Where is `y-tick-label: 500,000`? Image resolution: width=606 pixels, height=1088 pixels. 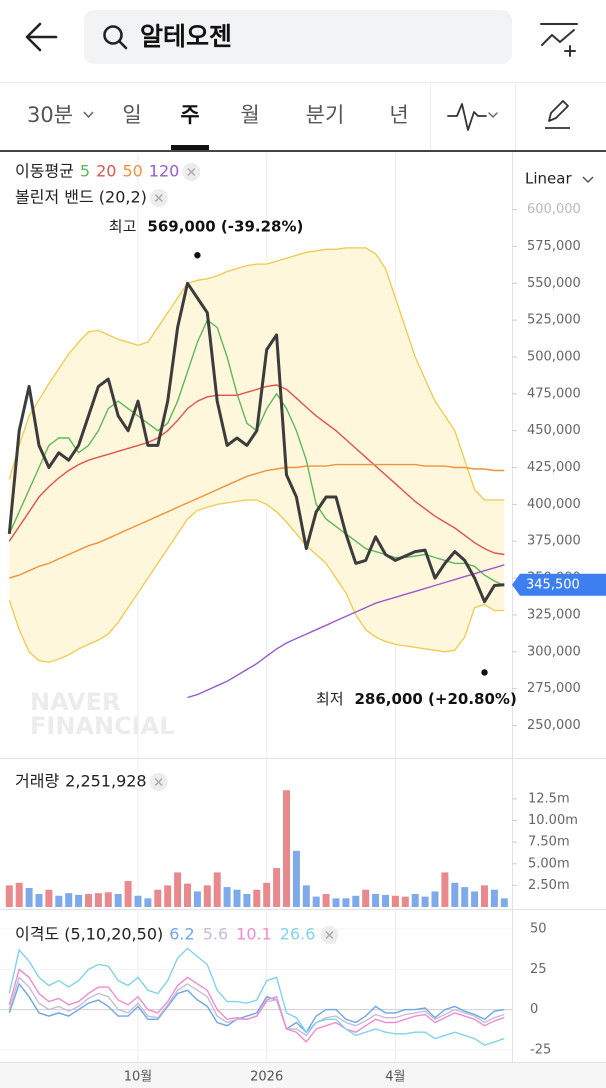 y-tick-label: 500,000 is located at coordinates (554, 356).